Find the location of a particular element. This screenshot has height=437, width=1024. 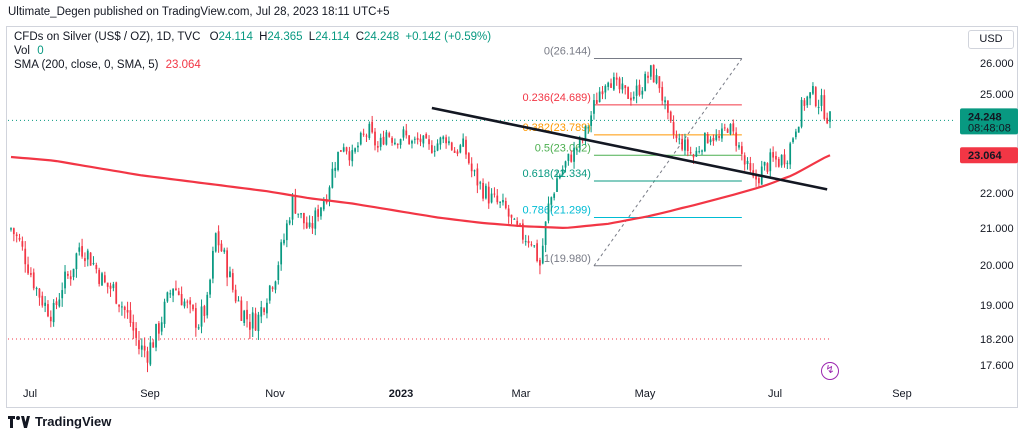

legend-high-label: H is located at coordinates (263, 37).